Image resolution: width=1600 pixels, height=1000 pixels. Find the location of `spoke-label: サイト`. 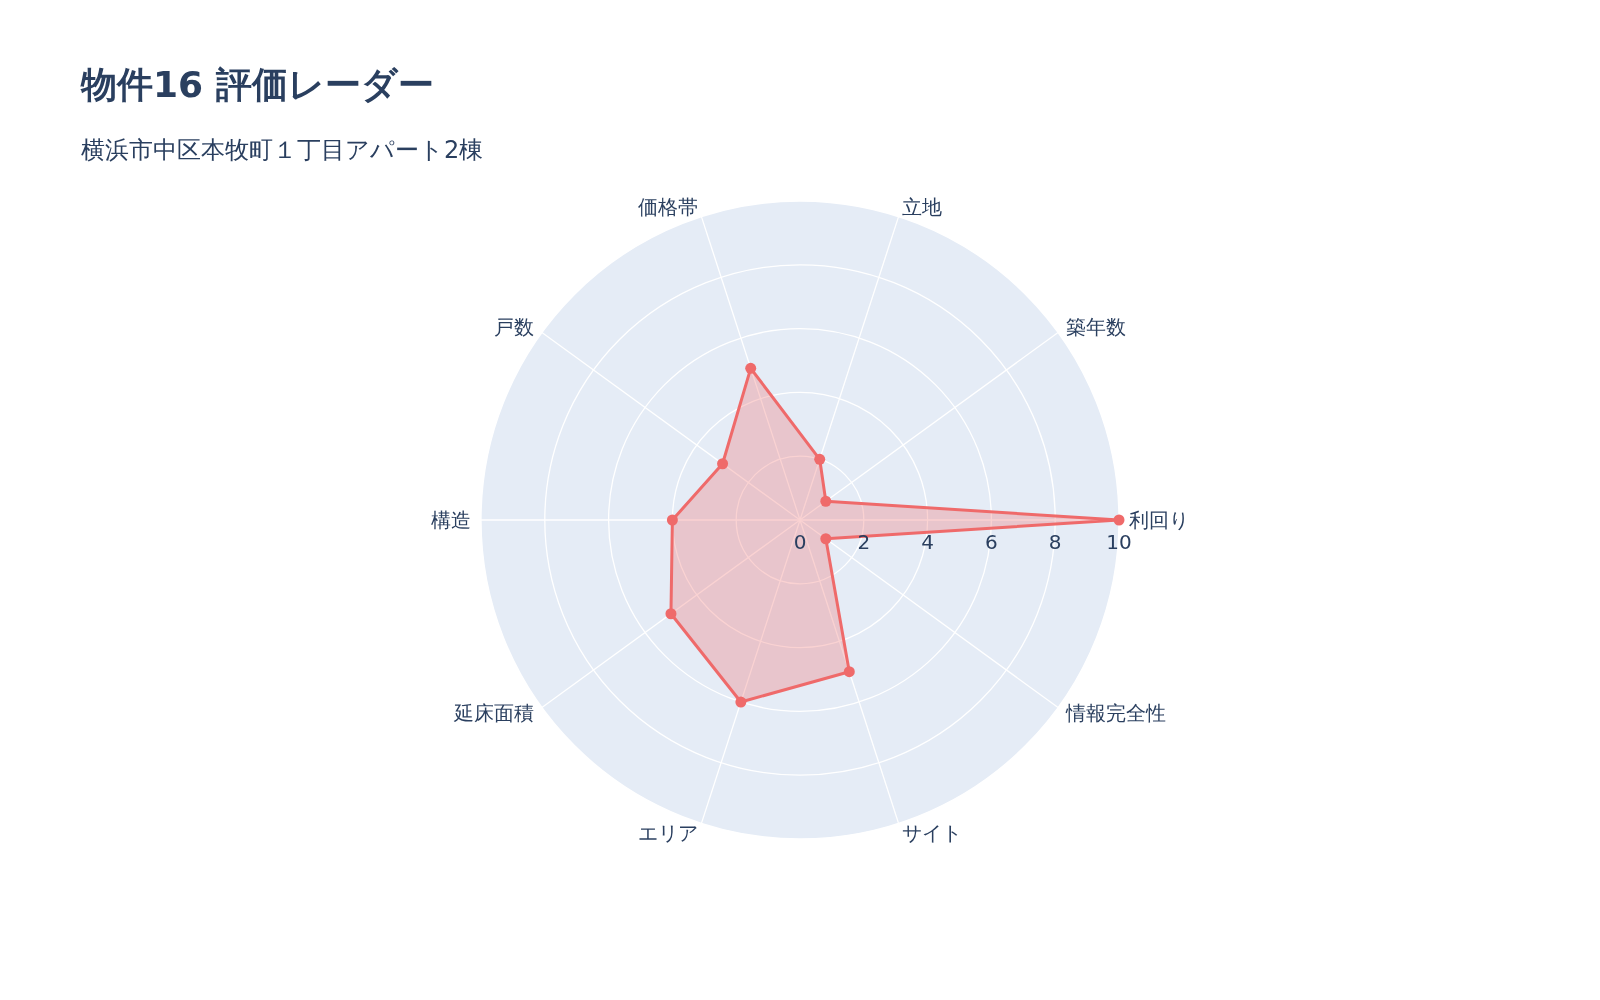

spoke-label: サイト is located at coordinates (931, 832).